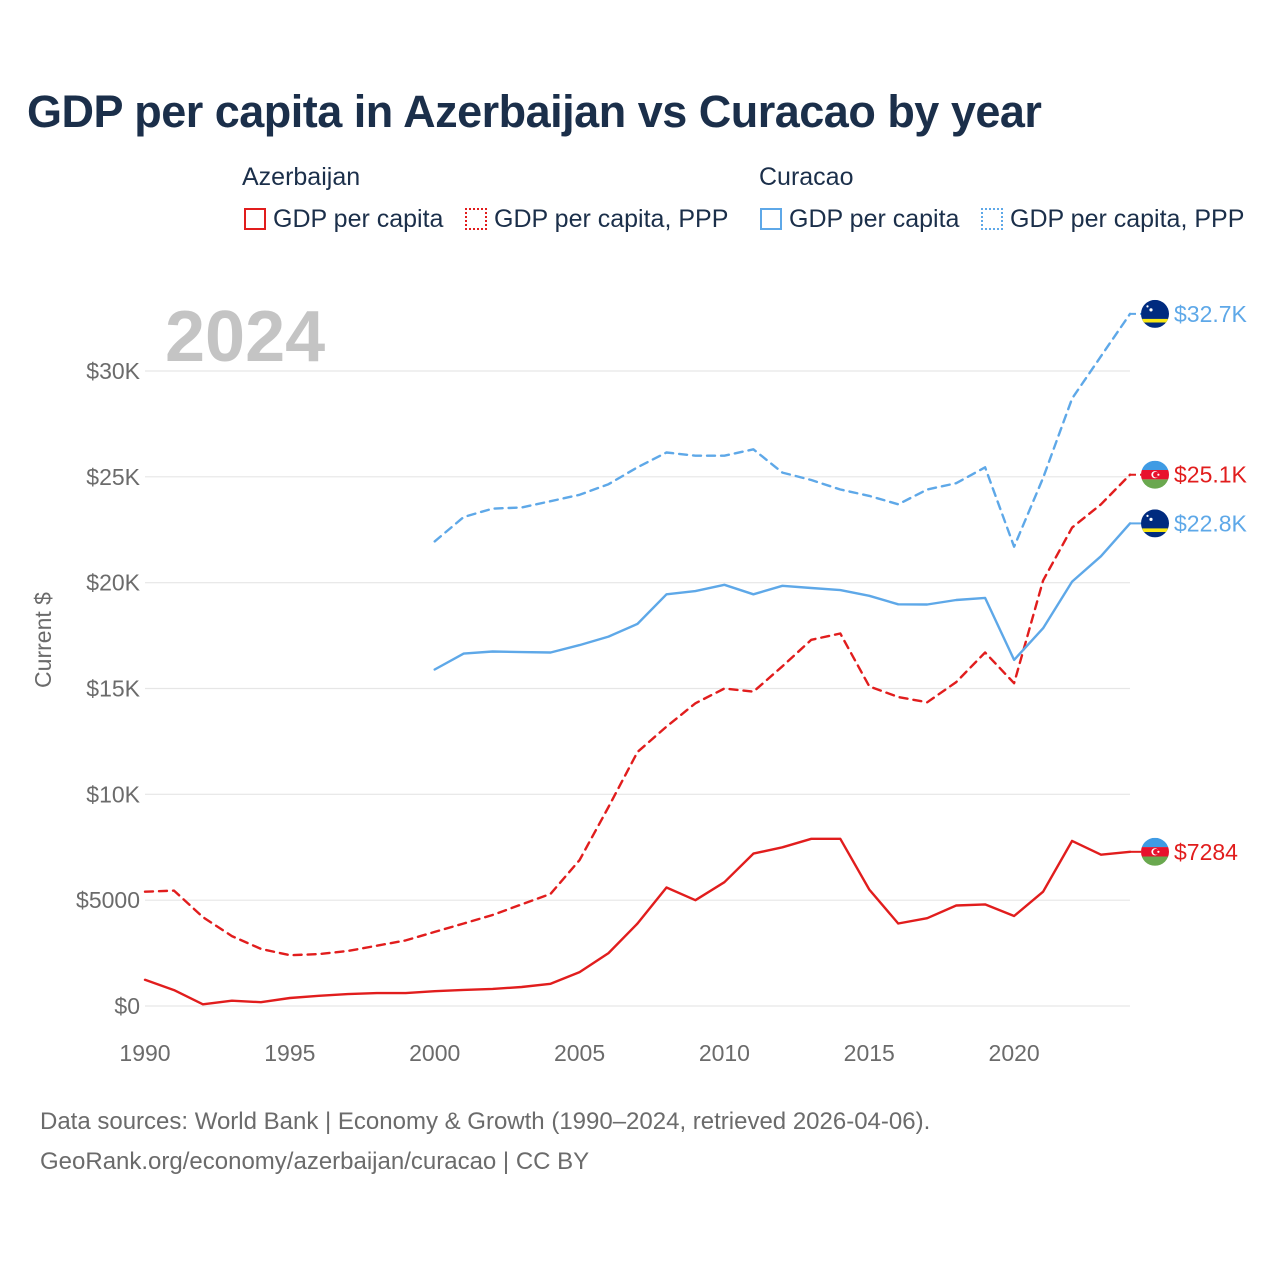  Describe the element at coordinates (782, 596) in the screenshot. I see `series-line-curacao-solid` at that location.